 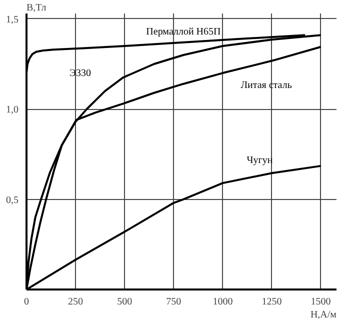 What do you see at coordinates (12, 110) in the screenshot?
I see `y-tick-label: 1,0` at bounding box center [12, 110].